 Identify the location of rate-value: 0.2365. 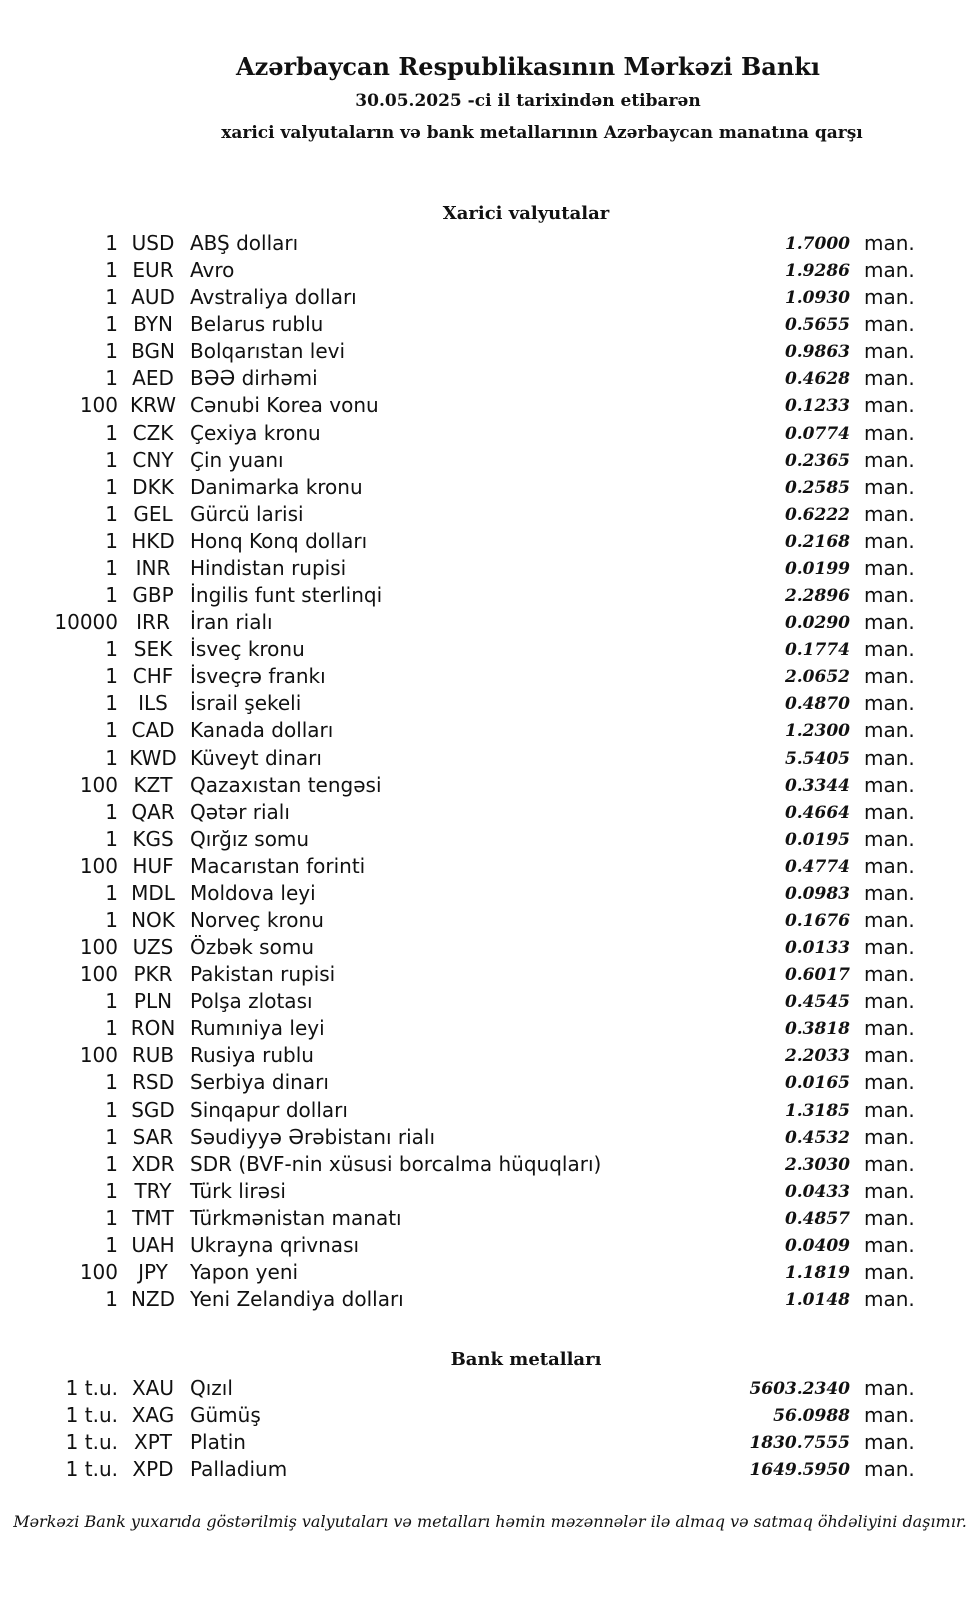
(817, 460).